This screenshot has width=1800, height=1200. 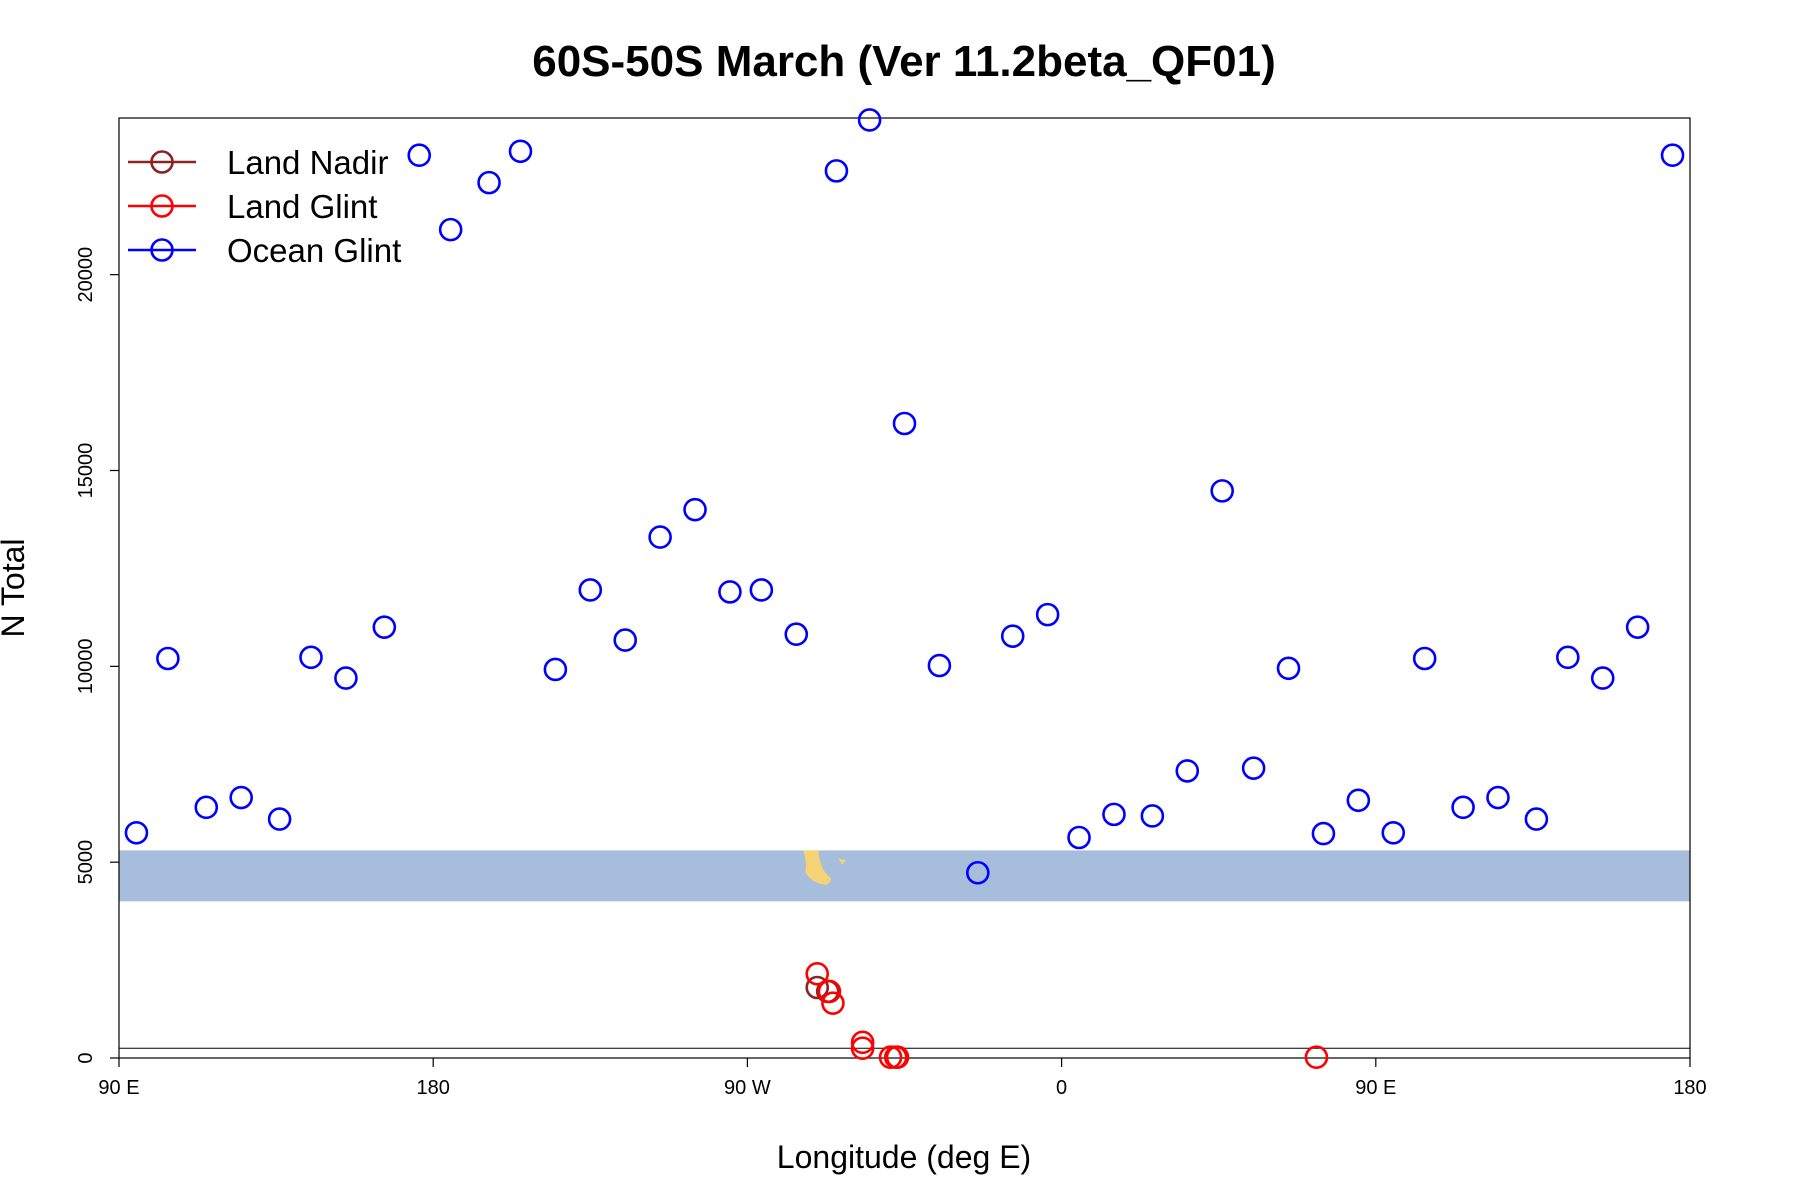 I want to click on ocean-glint-legend-label: Ocean Glint, so click(x=314, y=250).